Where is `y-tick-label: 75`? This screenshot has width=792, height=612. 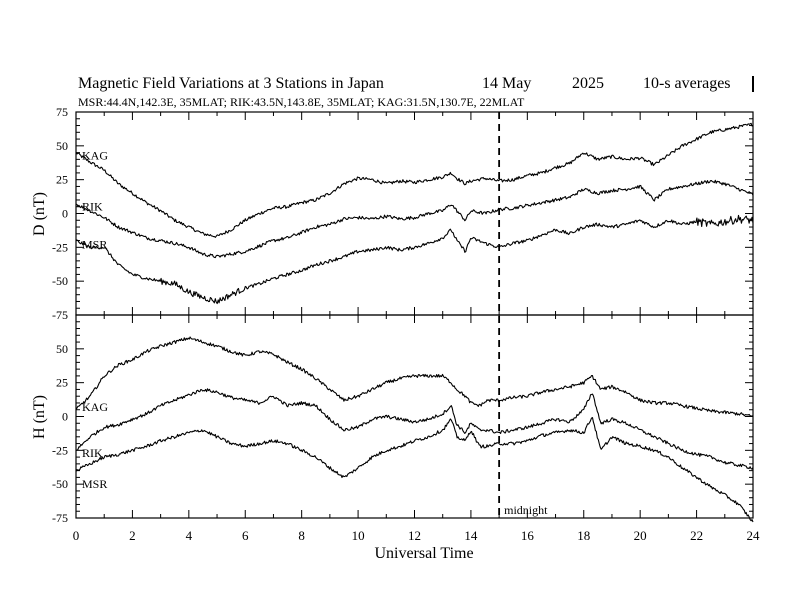
y-tick-label: 75 is located at coordinates (62, 112).